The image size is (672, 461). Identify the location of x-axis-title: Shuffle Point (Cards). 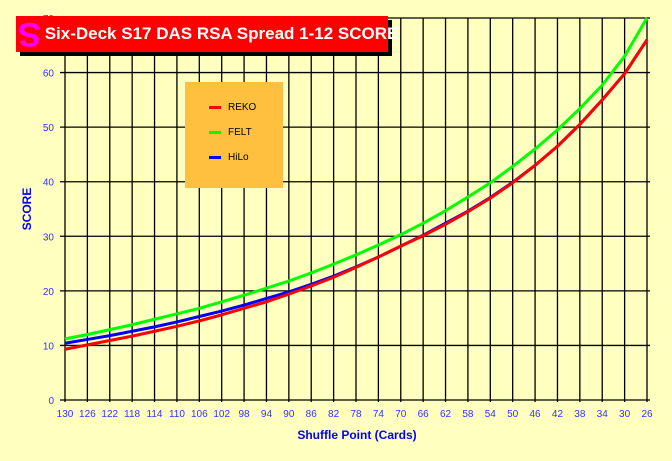
(356, 435).